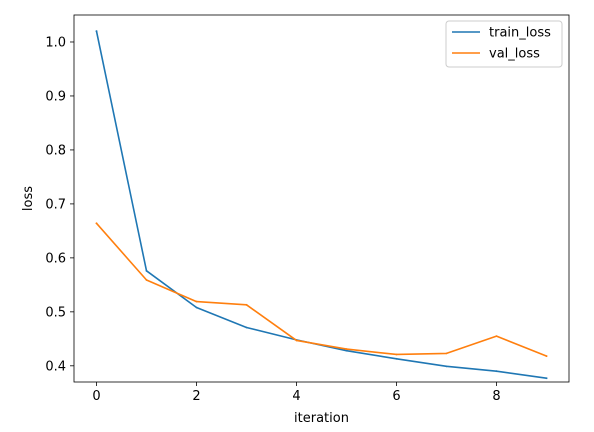 Image resolution: width=594 pixels, height=432 pixels. Describe the element at coordinates (514, 54) in the screenshot. I see `legend-label: val_loss` at that location.